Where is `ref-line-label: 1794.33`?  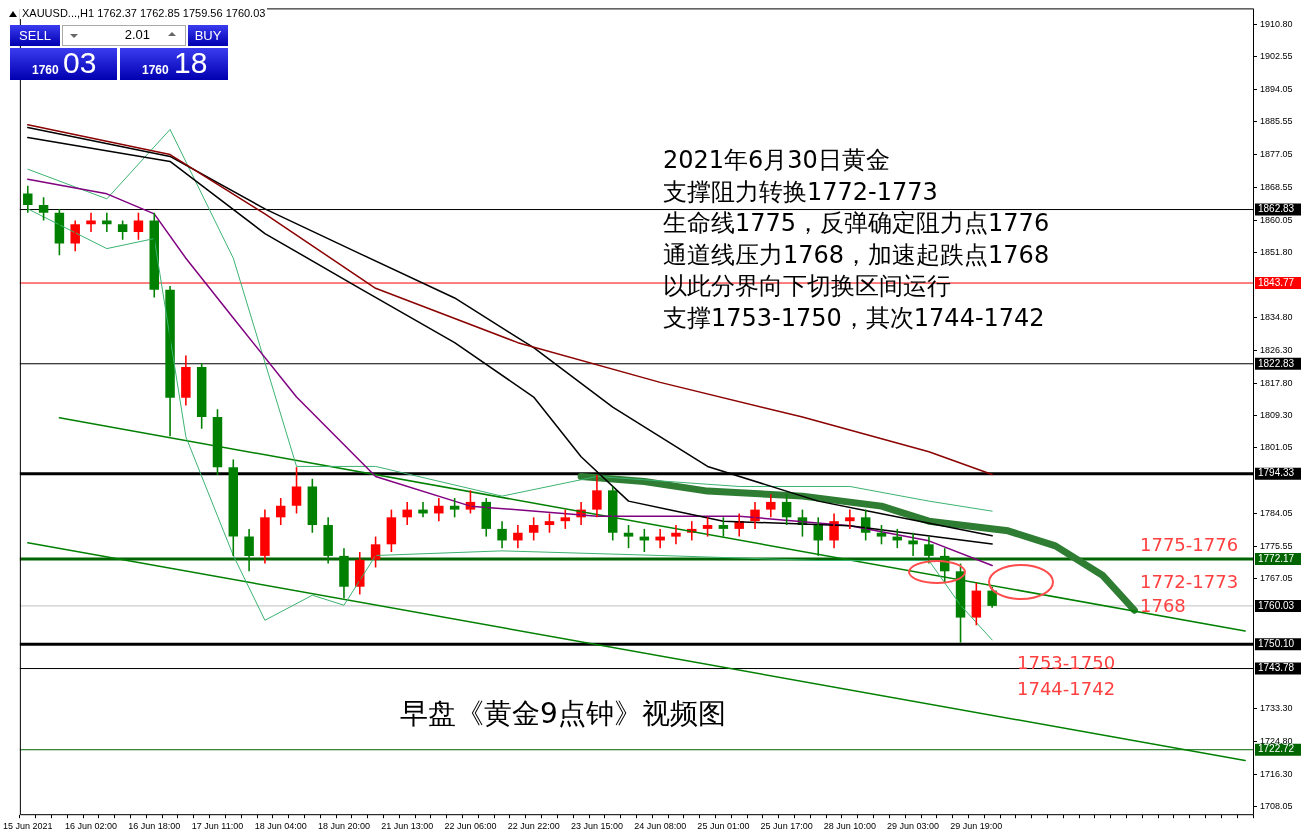 ref-line-label: 1794.33 is located at coordinates (1276, 473).